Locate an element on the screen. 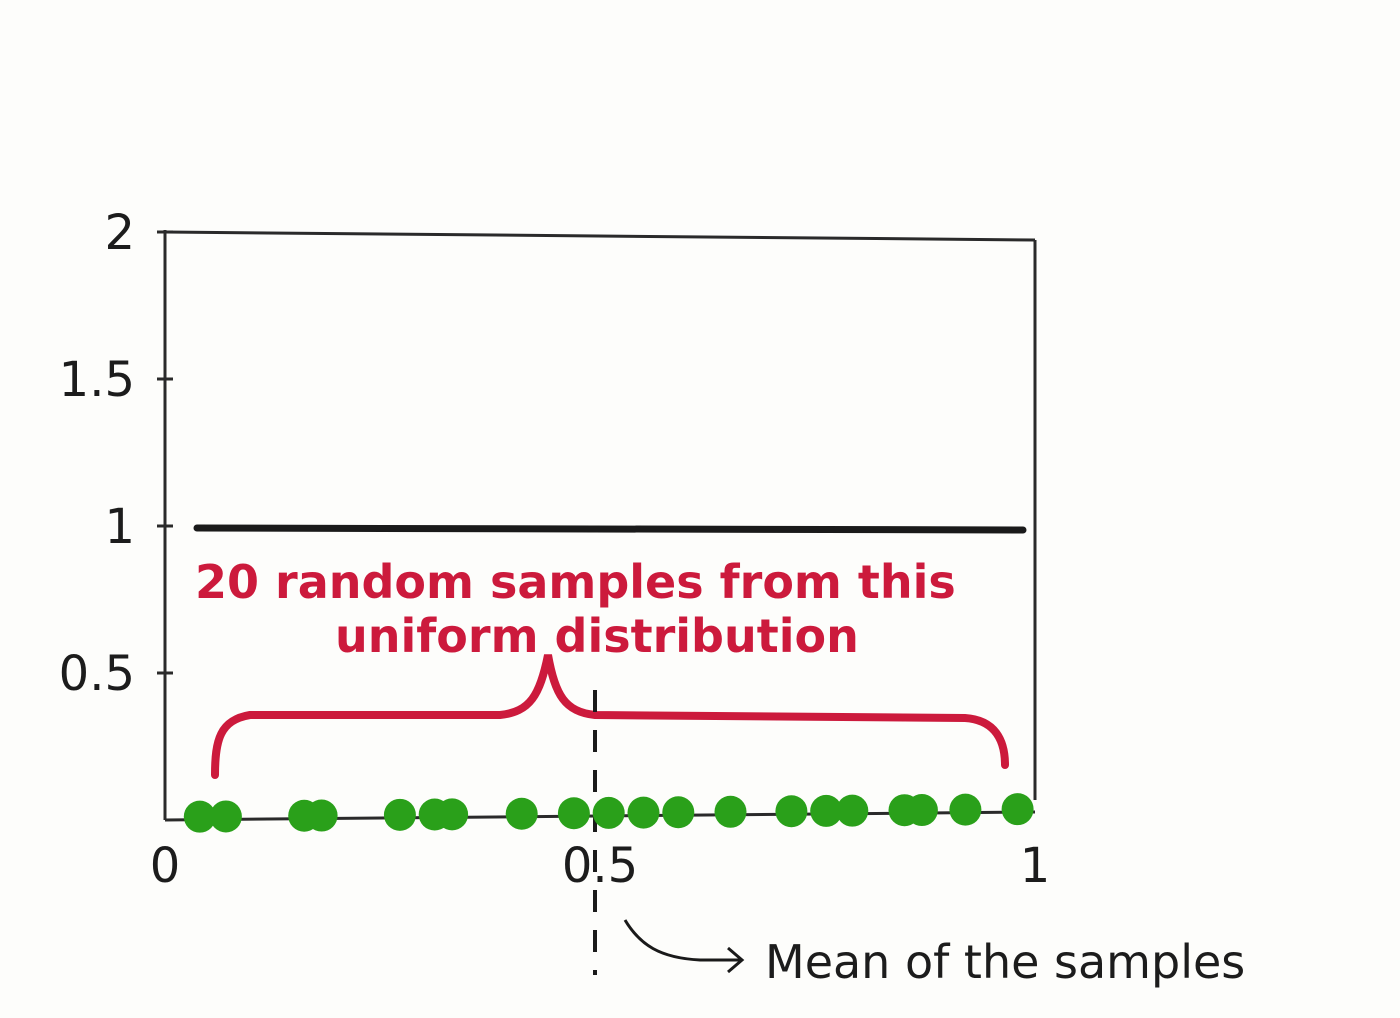  x-tick-label: 0.5 is located at coordinates (600, 866).